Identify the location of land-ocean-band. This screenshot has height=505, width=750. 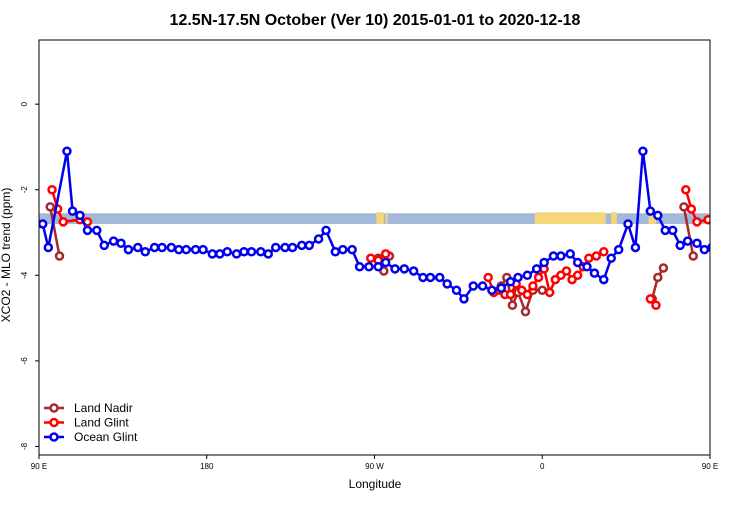
(374, 218).